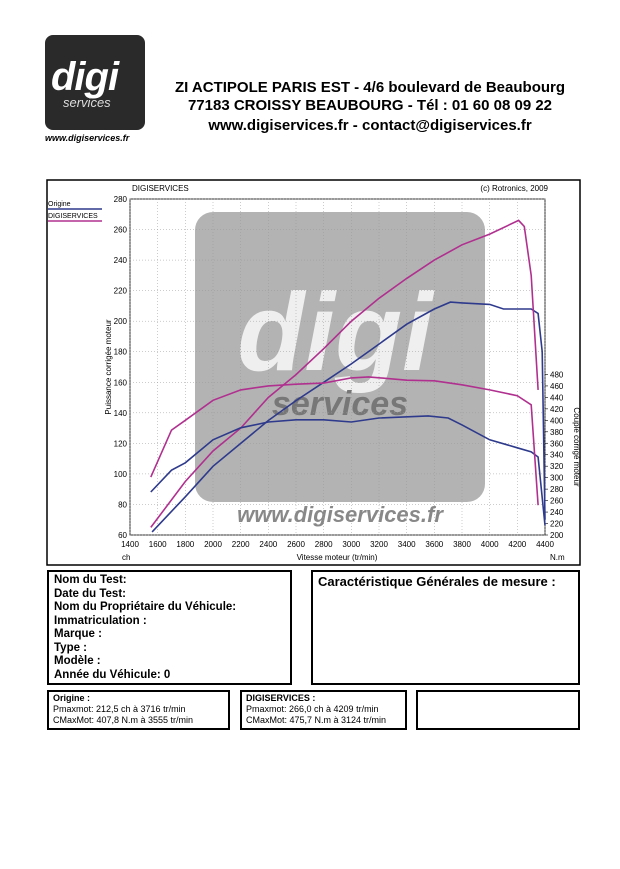 Image resolution: width=620 pixels, height=869 pixels. I want to click on logo: digi services, so click(95, 82).